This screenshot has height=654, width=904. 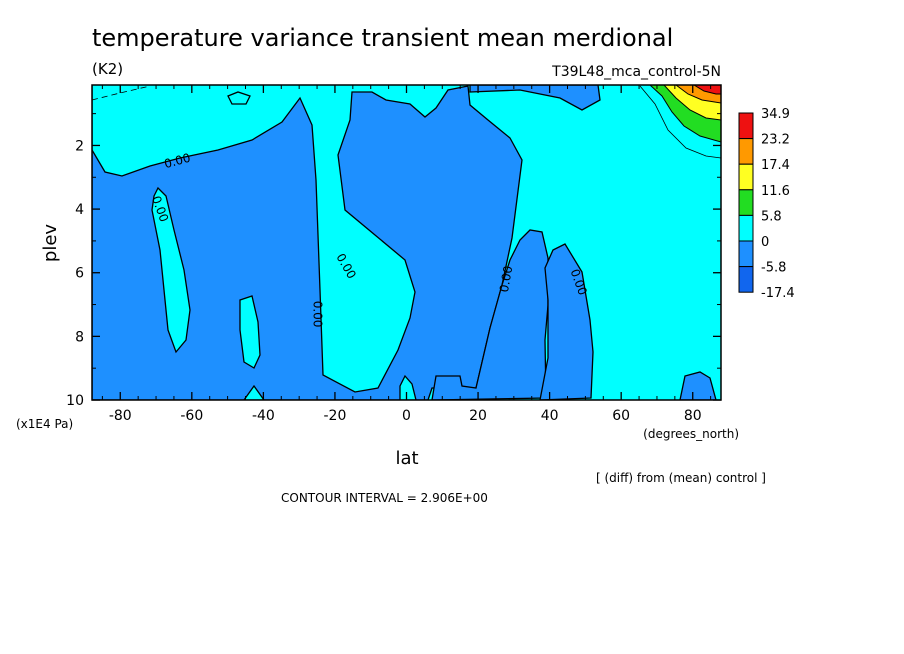 I want to click on colorbar: 34.9 23.2 17.4 11.6 5.8 0 -5.8 -17.4, so click(x=766, y=204).